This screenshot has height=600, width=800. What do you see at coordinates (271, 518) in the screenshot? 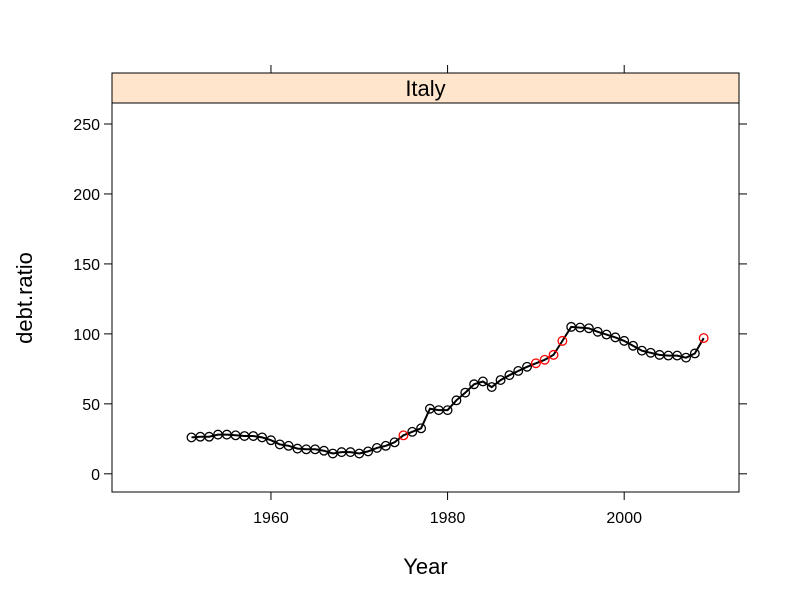
I see `x-tick-label: 1960` at bounding box center [271, 518].